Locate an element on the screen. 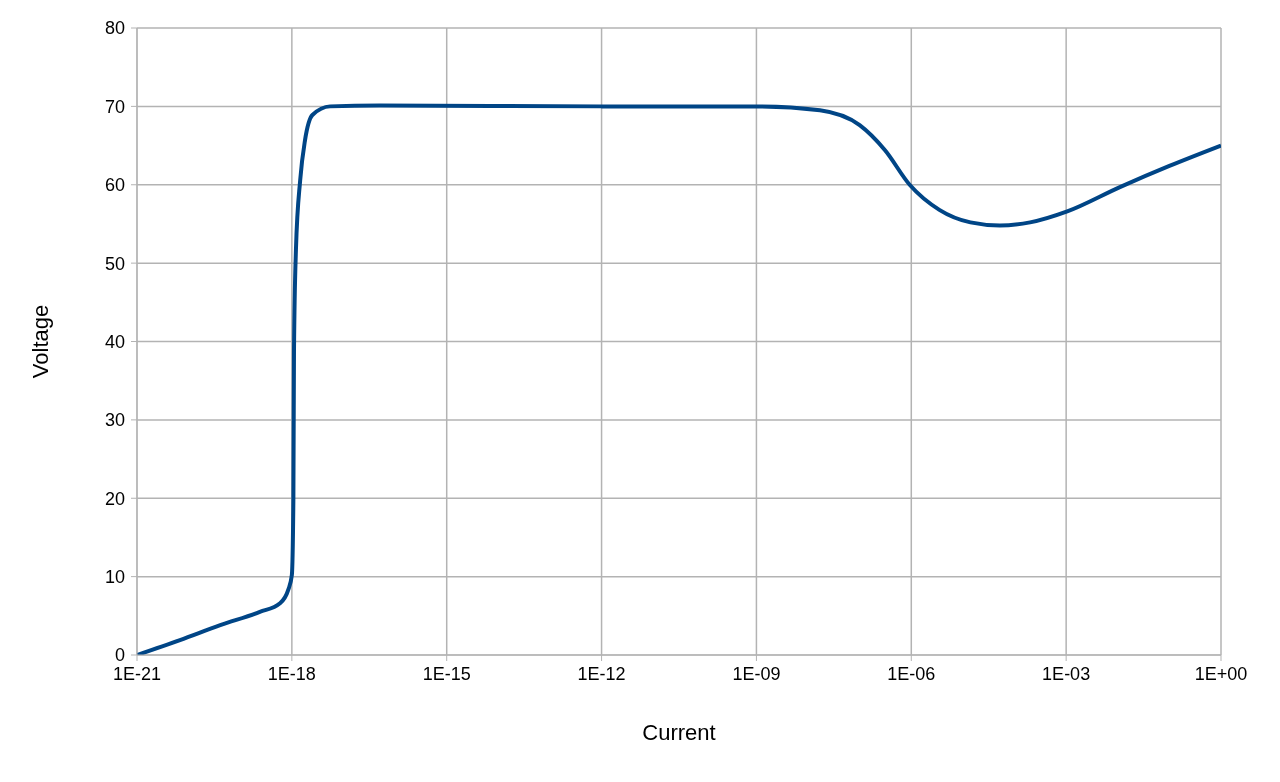 This screenshot has height=782, width=1280. x-tick-label: 1E-15 is located at coordinates (446, 673).